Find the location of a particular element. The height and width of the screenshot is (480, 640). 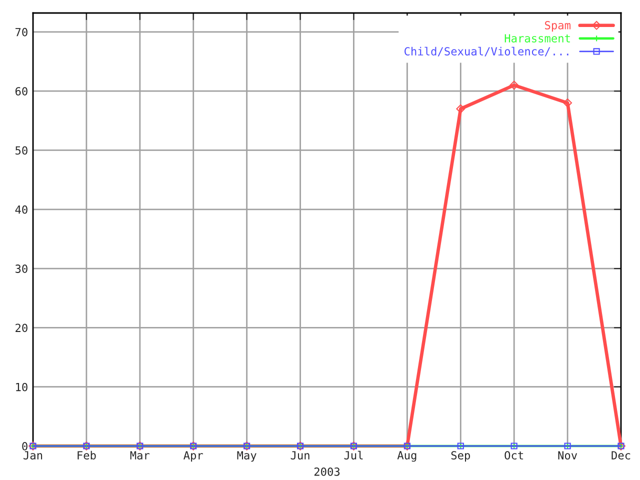

y-tick-label: 0 is located at coordinates (25, 446).